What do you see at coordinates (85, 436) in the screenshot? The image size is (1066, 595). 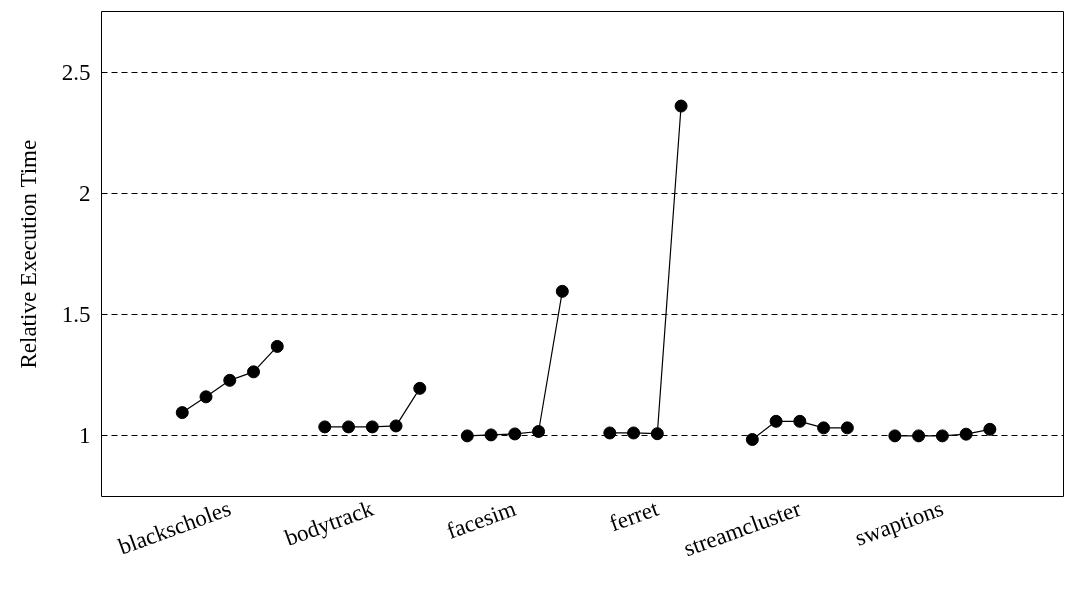 I see `y-tick-label: 1` at bounding box center [85, 436].